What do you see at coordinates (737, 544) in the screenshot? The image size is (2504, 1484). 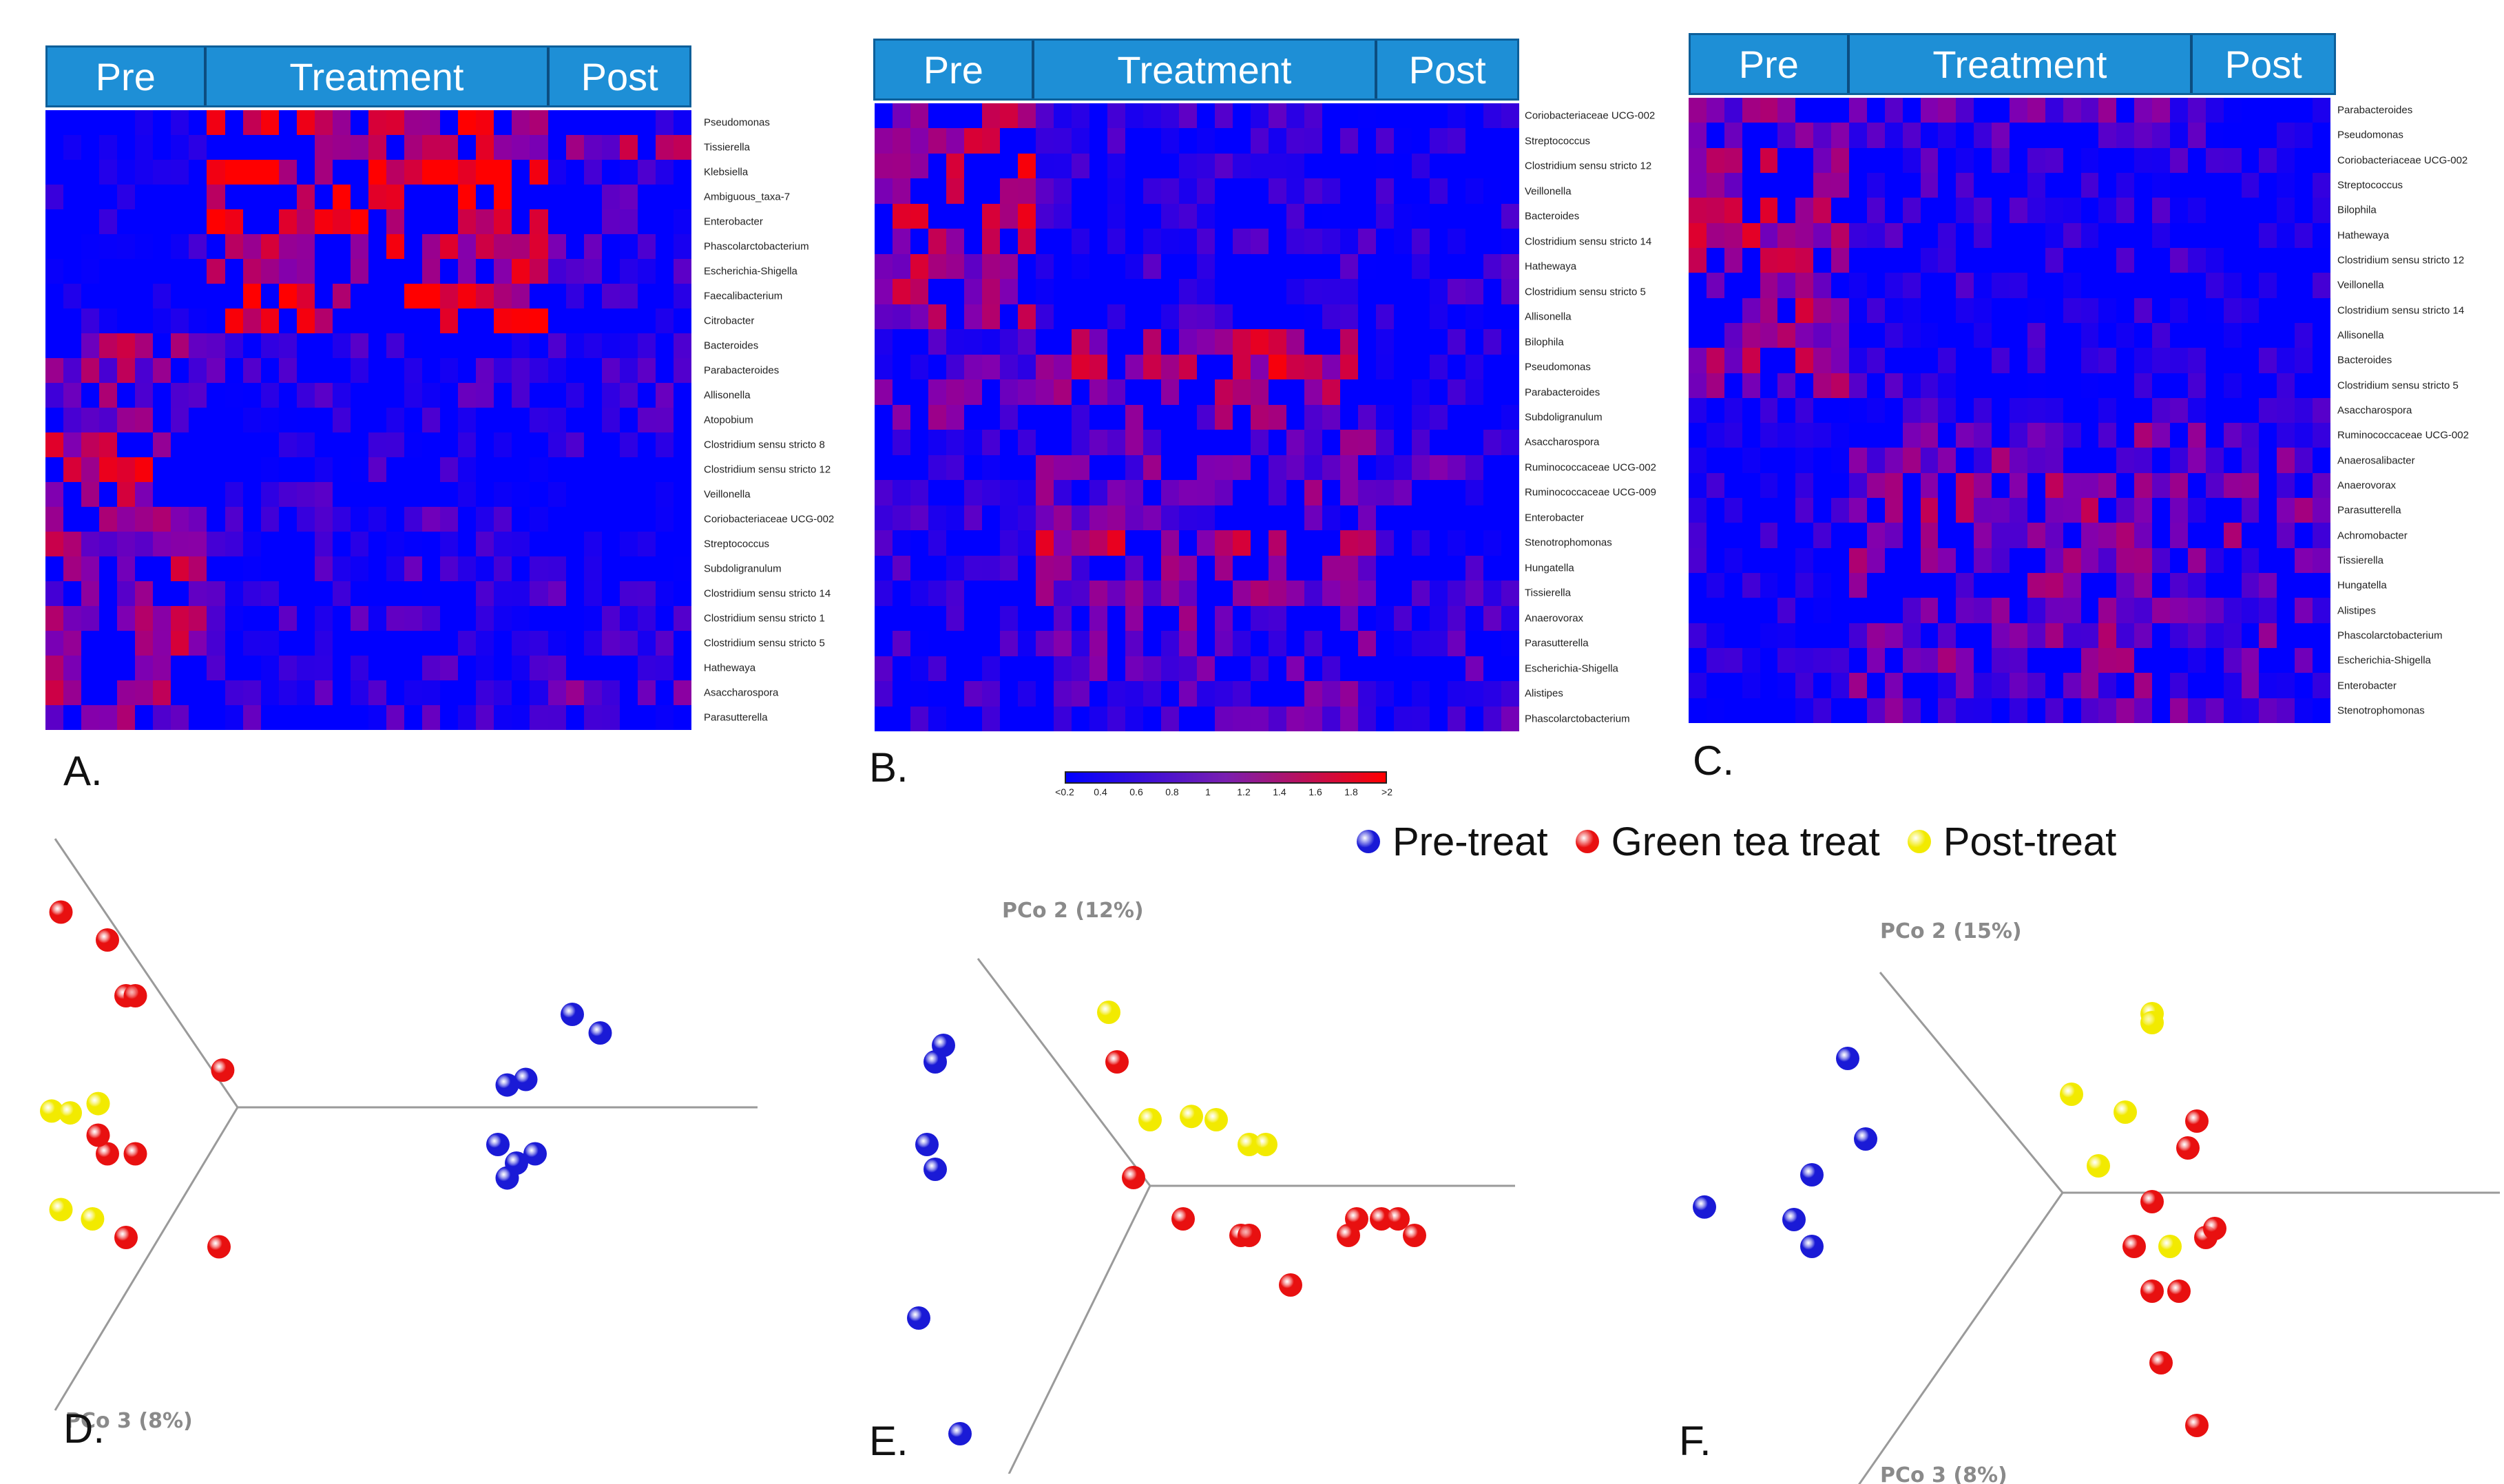 I see `row-label: Streptococcus` at bounding box center [737, 544].